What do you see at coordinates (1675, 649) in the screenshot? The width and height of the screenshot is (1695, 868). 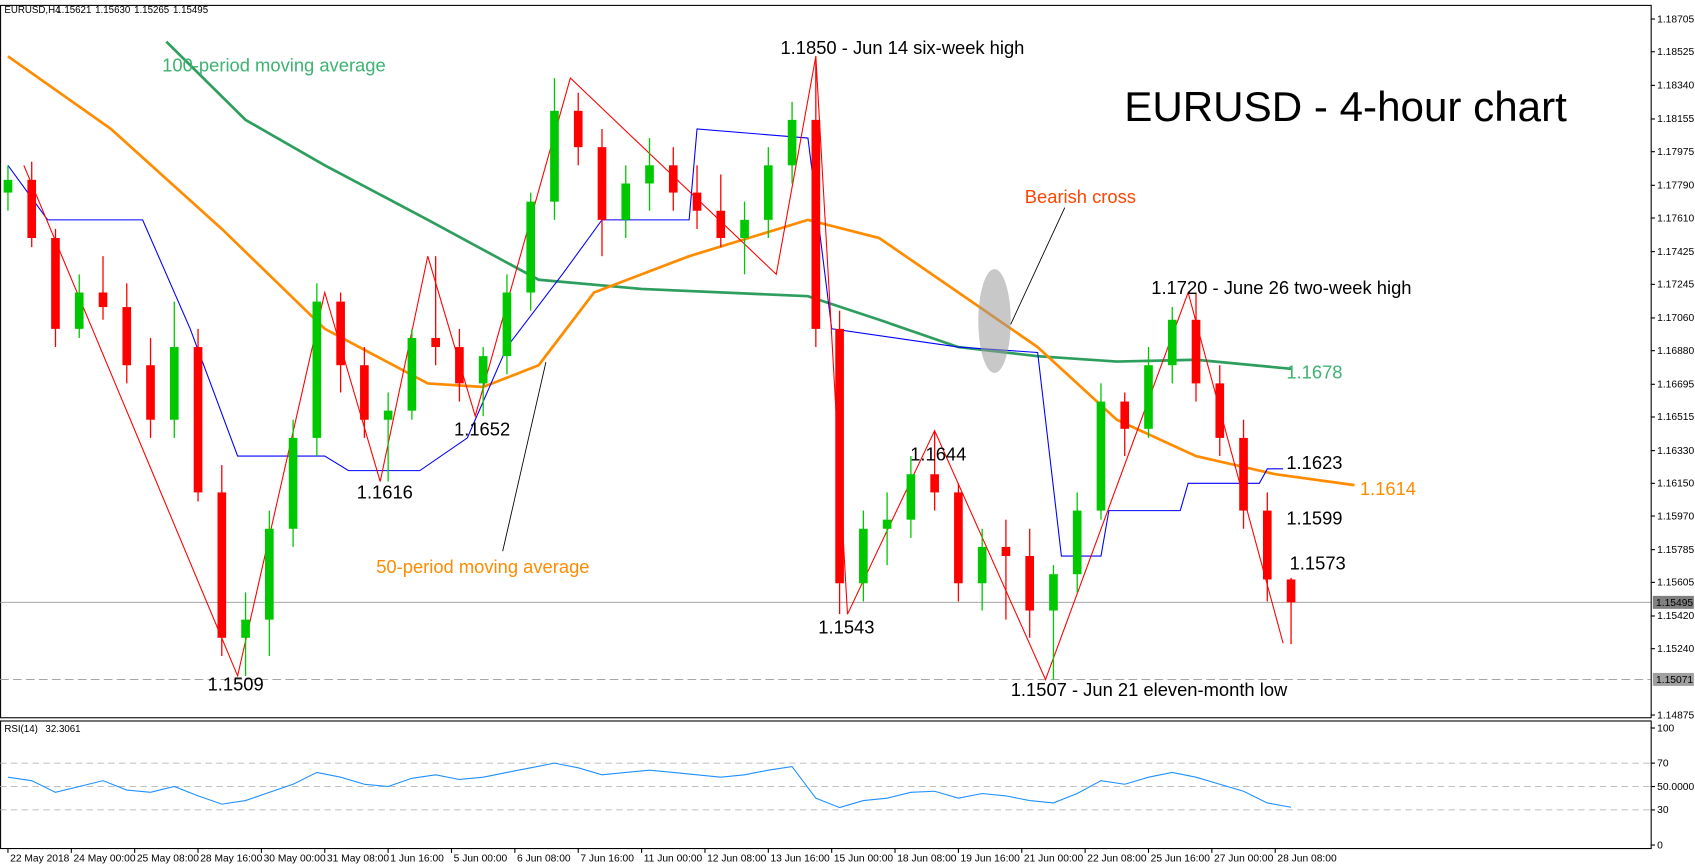 I see `y-tick-label: 1.15240` at bounding box center [1675, 649].